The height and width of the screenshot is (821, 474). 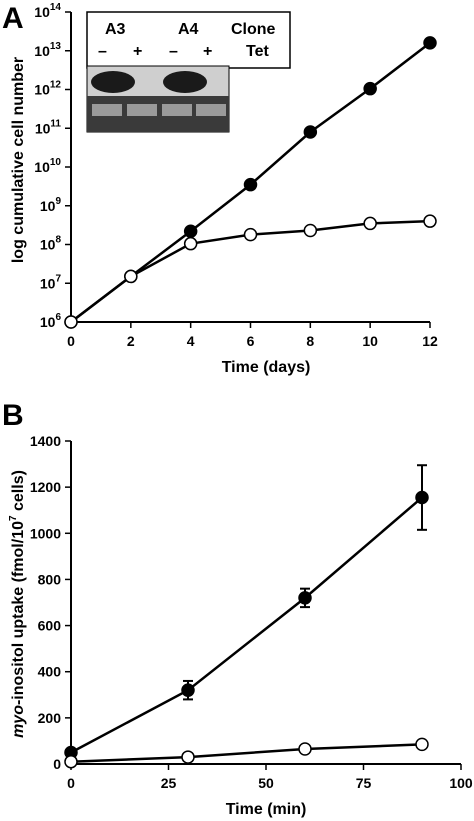 I want to click on panel-a-xtick-label: 12, so click(x=430, y=341).